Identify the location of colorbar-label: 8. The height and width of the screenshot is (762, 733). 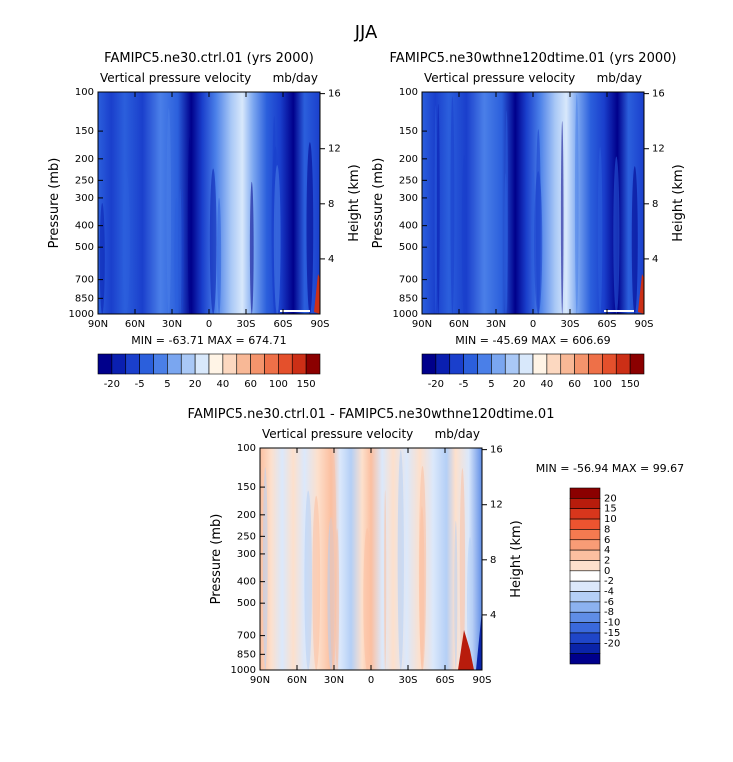
(607, 529).